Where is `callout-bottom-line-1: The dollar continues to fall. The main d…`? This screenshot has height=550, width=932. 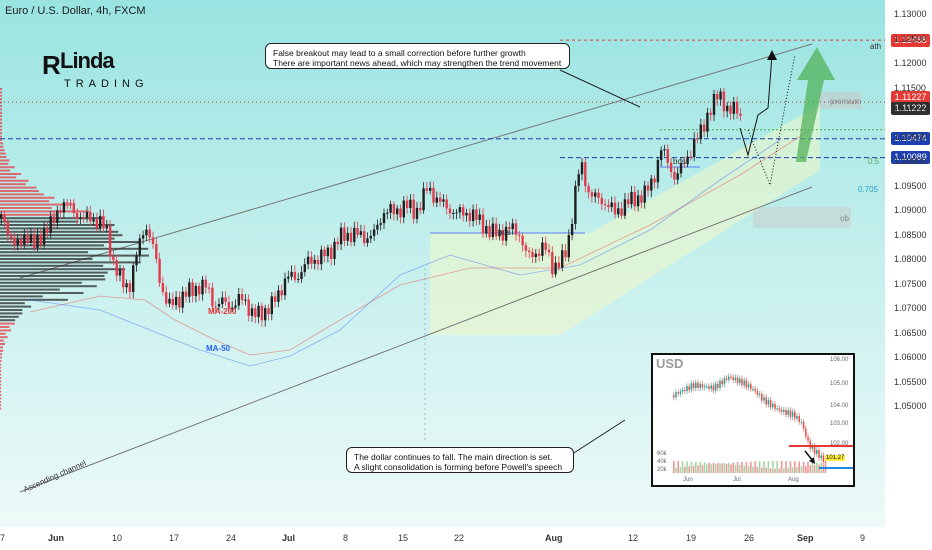 callout-bottom-line-1: The dollar continues to fall. The main d… is located at coordinates (453, 457).